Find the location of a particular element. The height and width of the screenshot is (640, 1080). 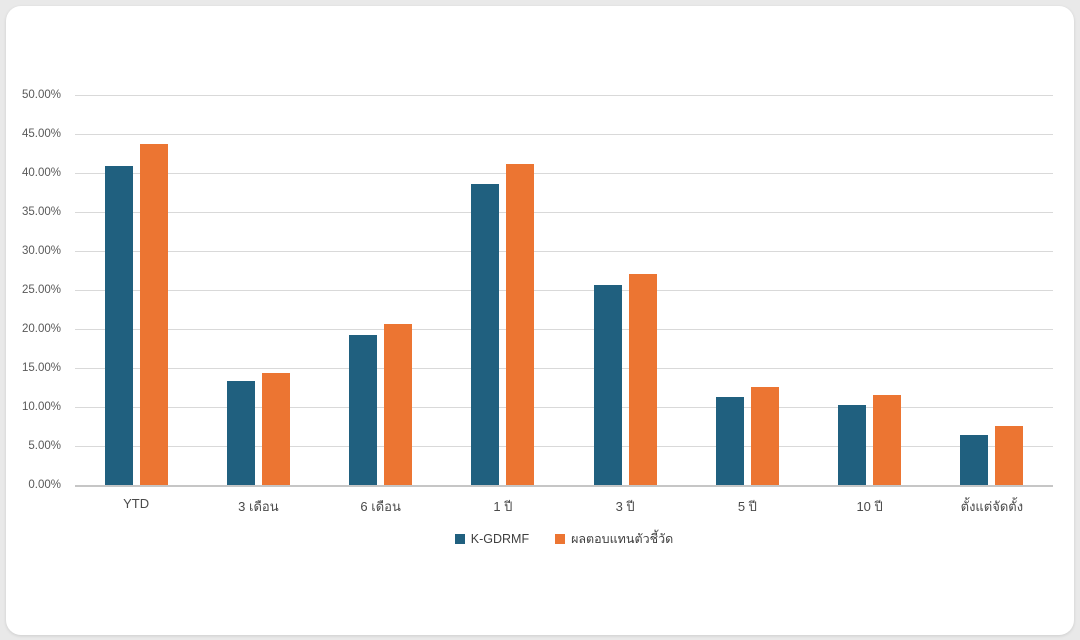

bar-ผลตอบแทนตัวชี้วัด-8 is located at coordinates (1009, 455).